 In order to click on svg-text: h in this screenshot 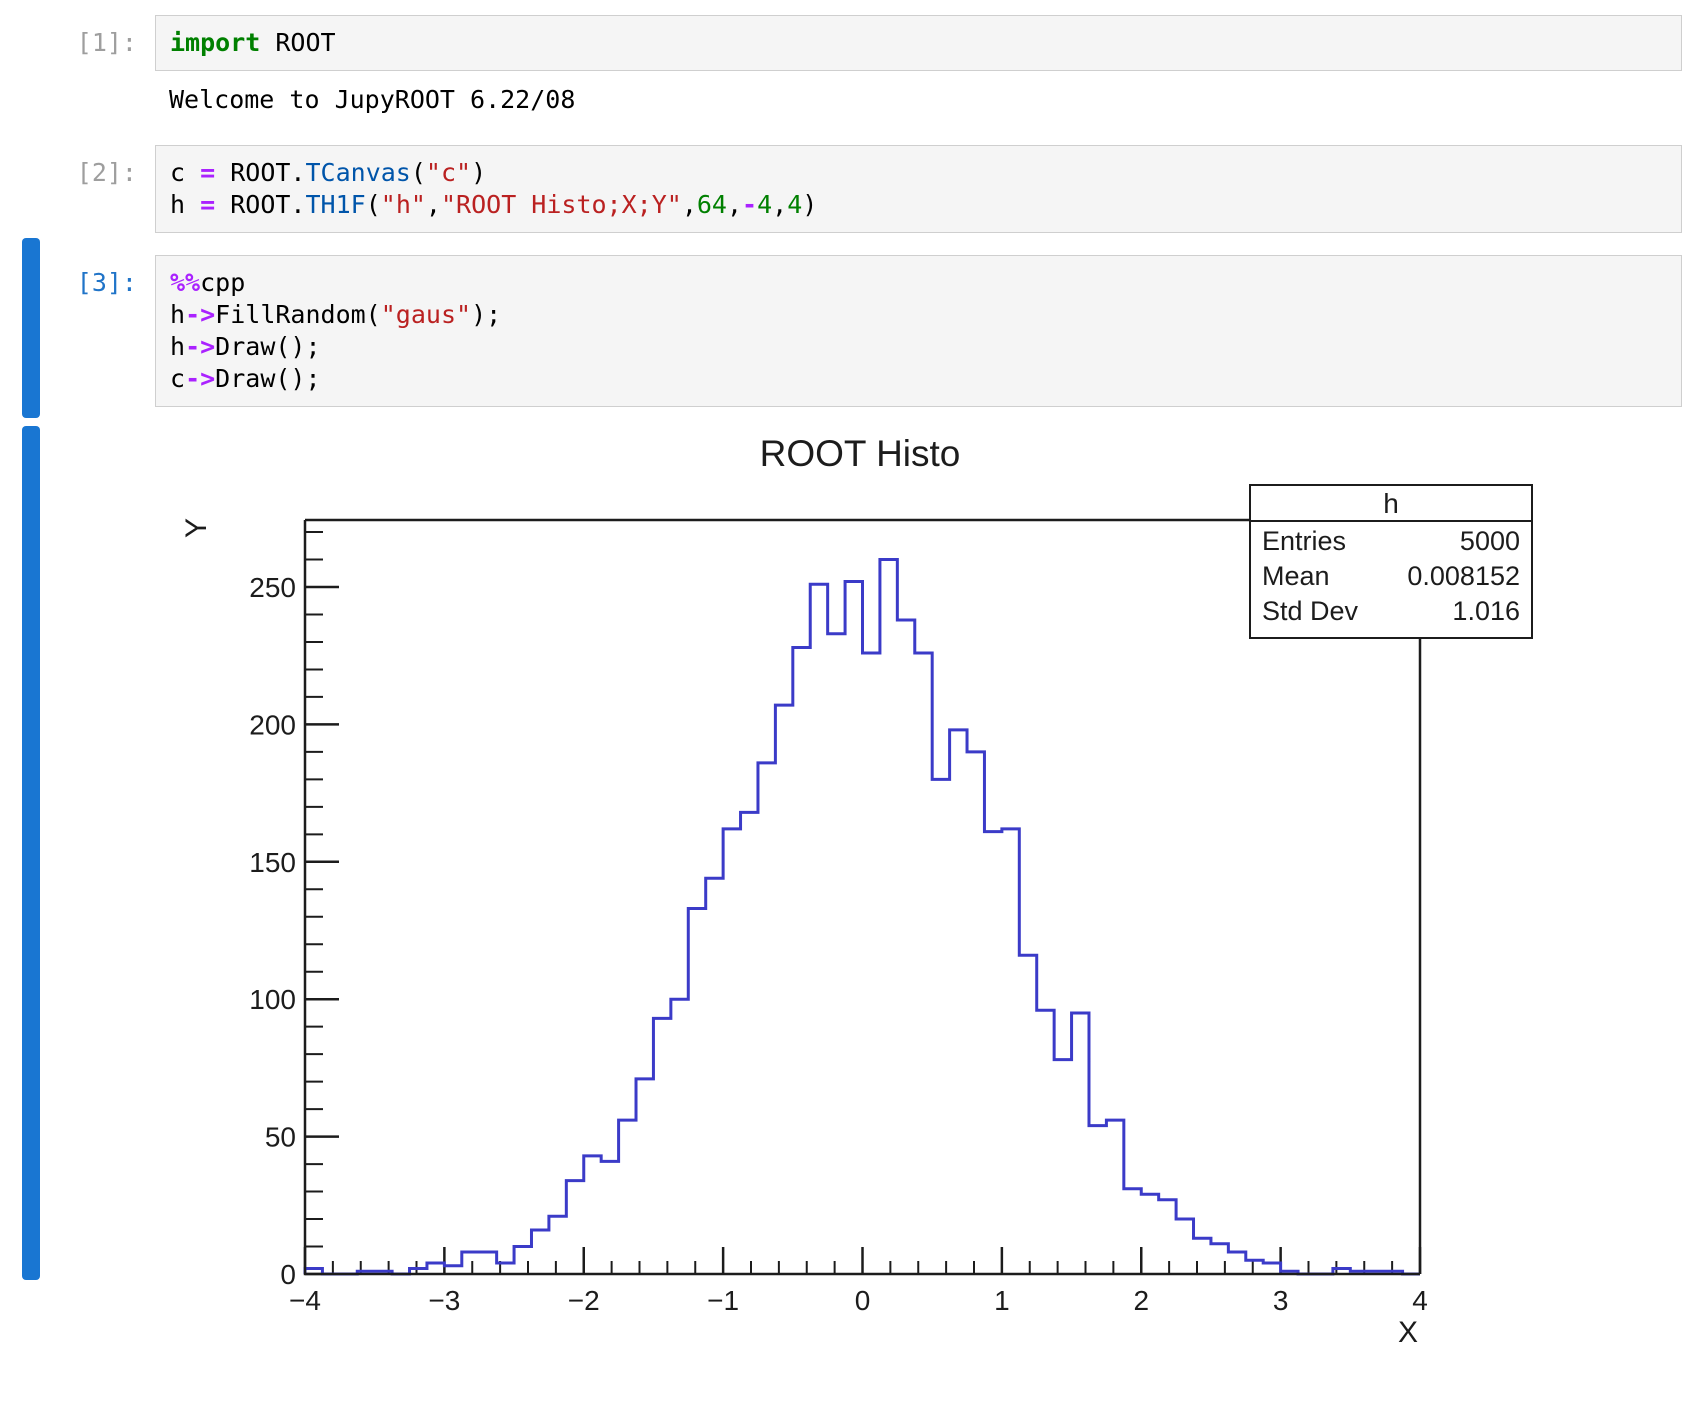, I will do `click(1391, 503)`.